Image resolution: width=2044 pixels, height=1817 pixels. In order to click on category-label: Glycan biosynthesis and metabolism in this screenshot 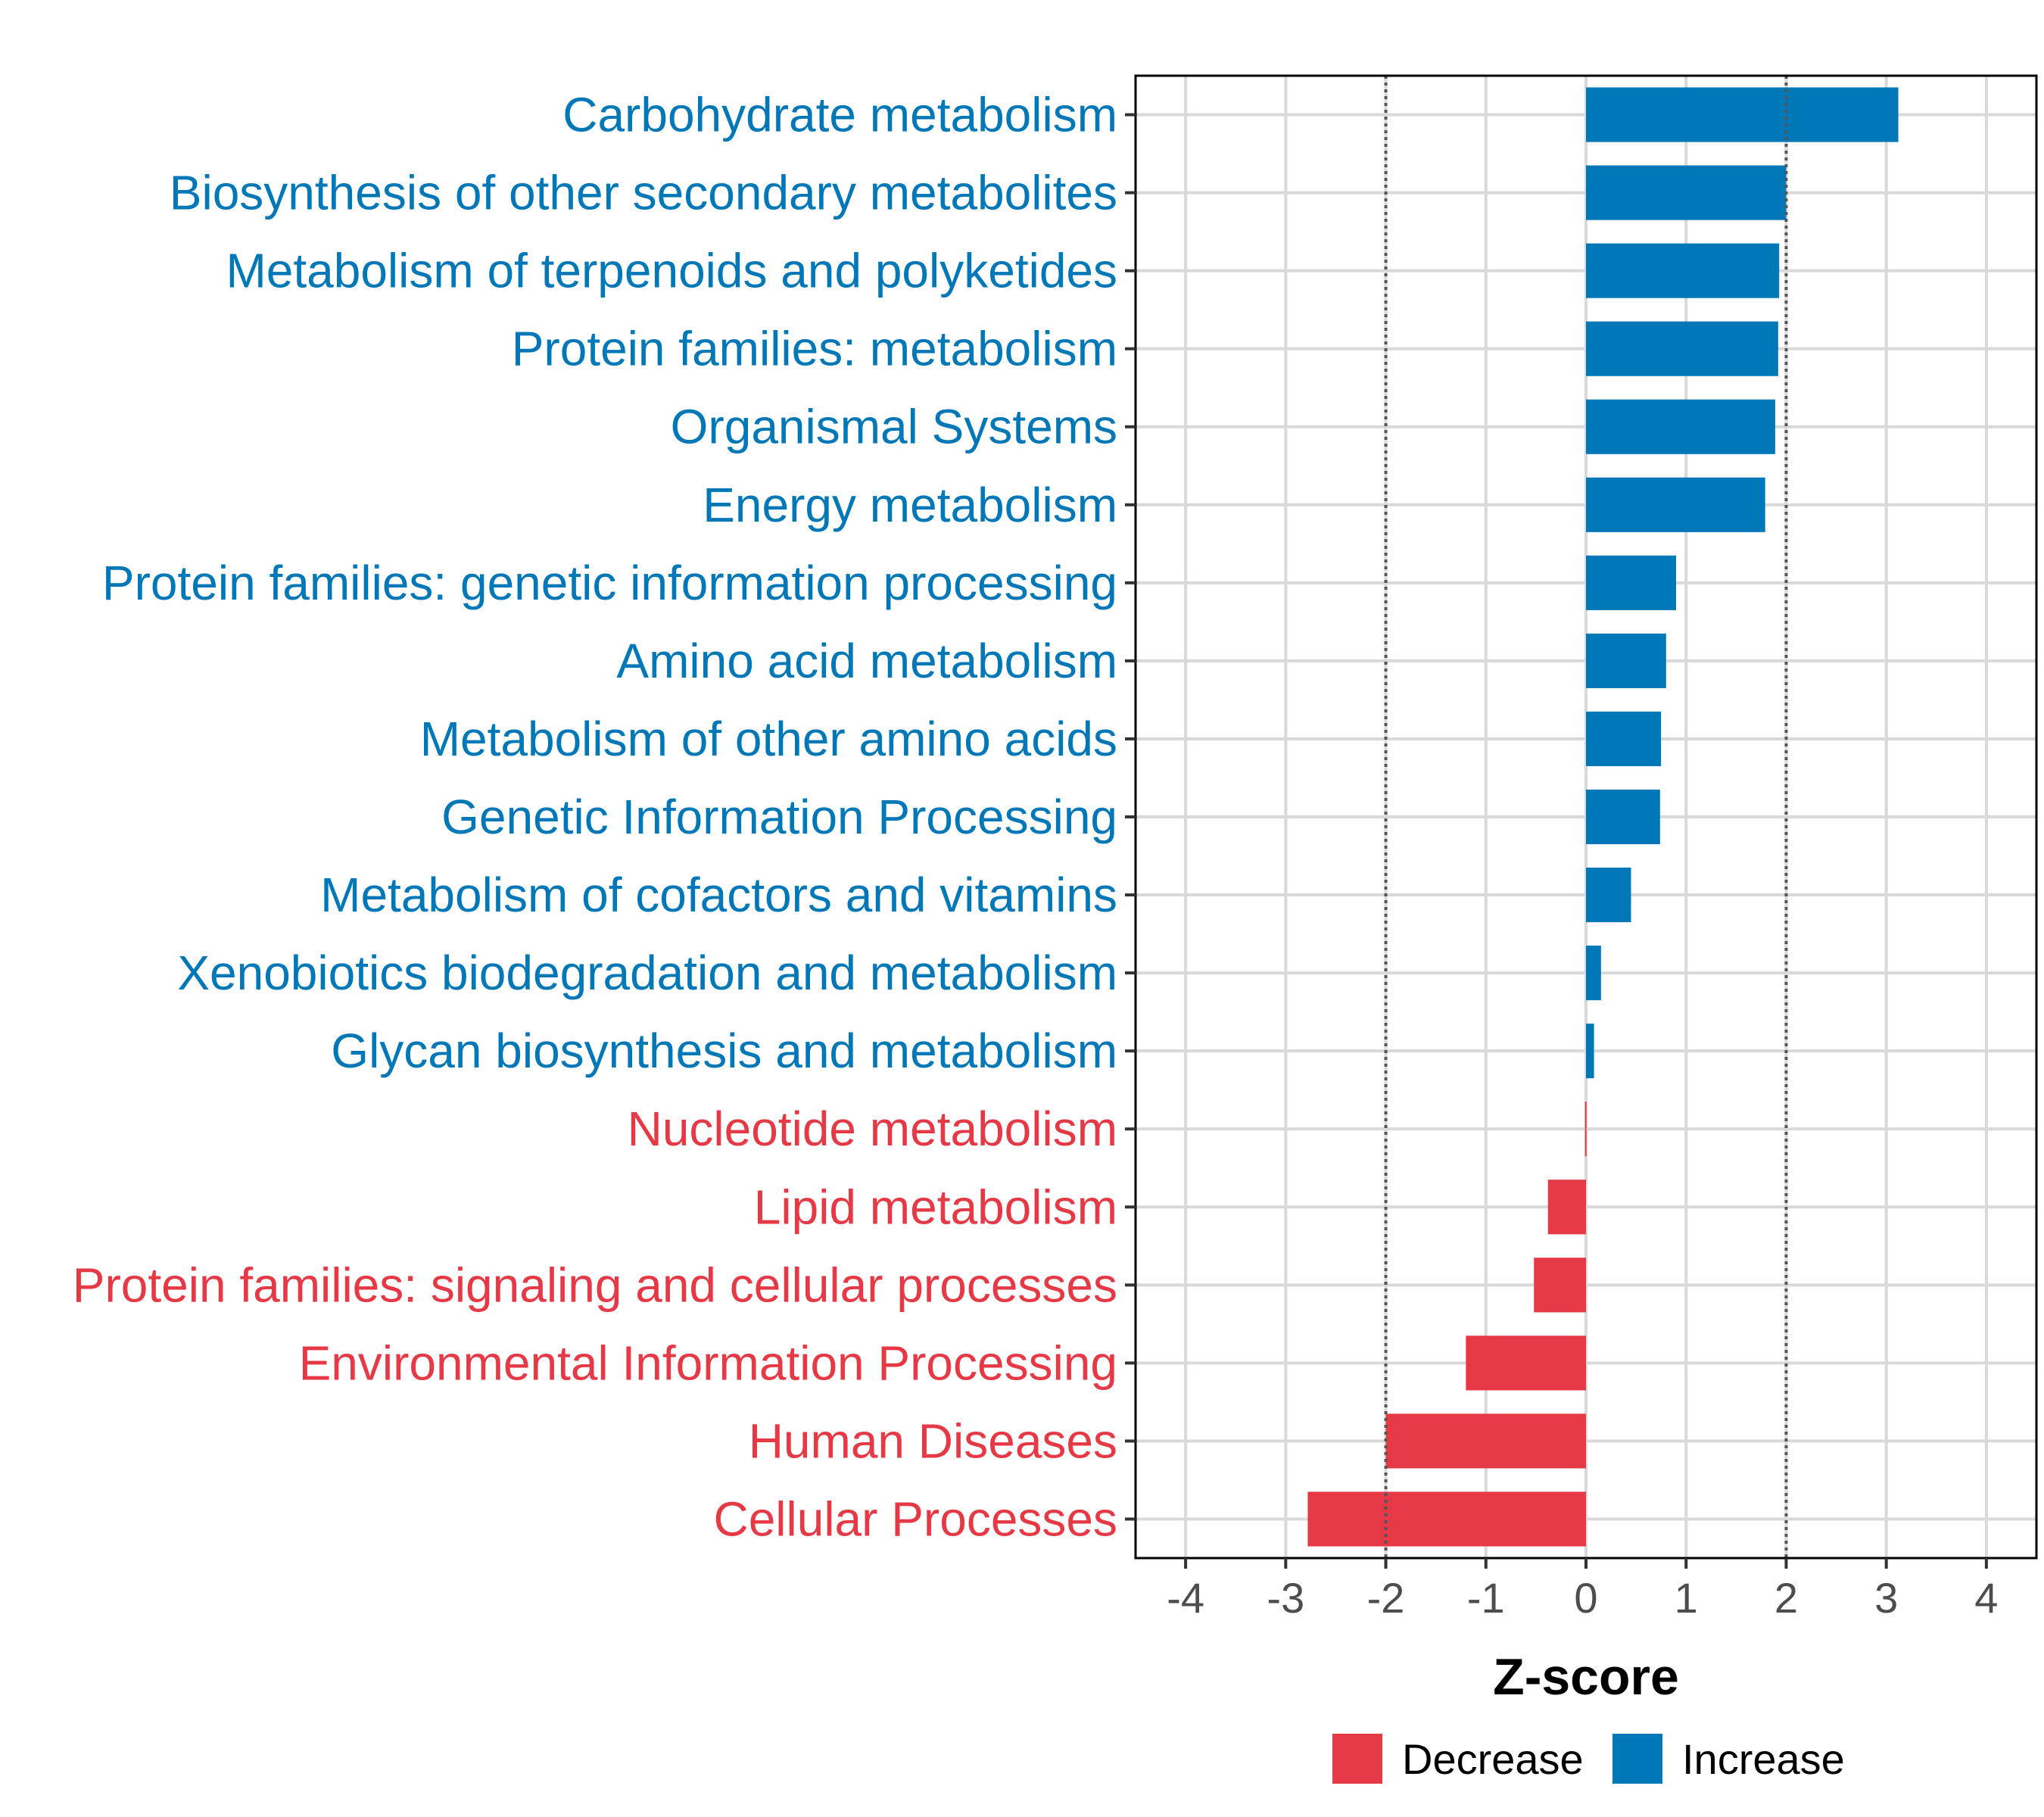, I will do `click(724, 1051)`.